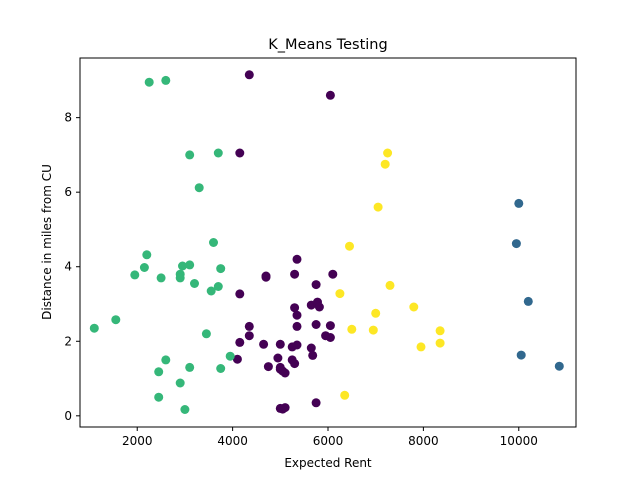  What do you see at coordinates (232, 441) in the screenshot?
I see `x-tick-label: 4000` at bounding box center [232, 441].